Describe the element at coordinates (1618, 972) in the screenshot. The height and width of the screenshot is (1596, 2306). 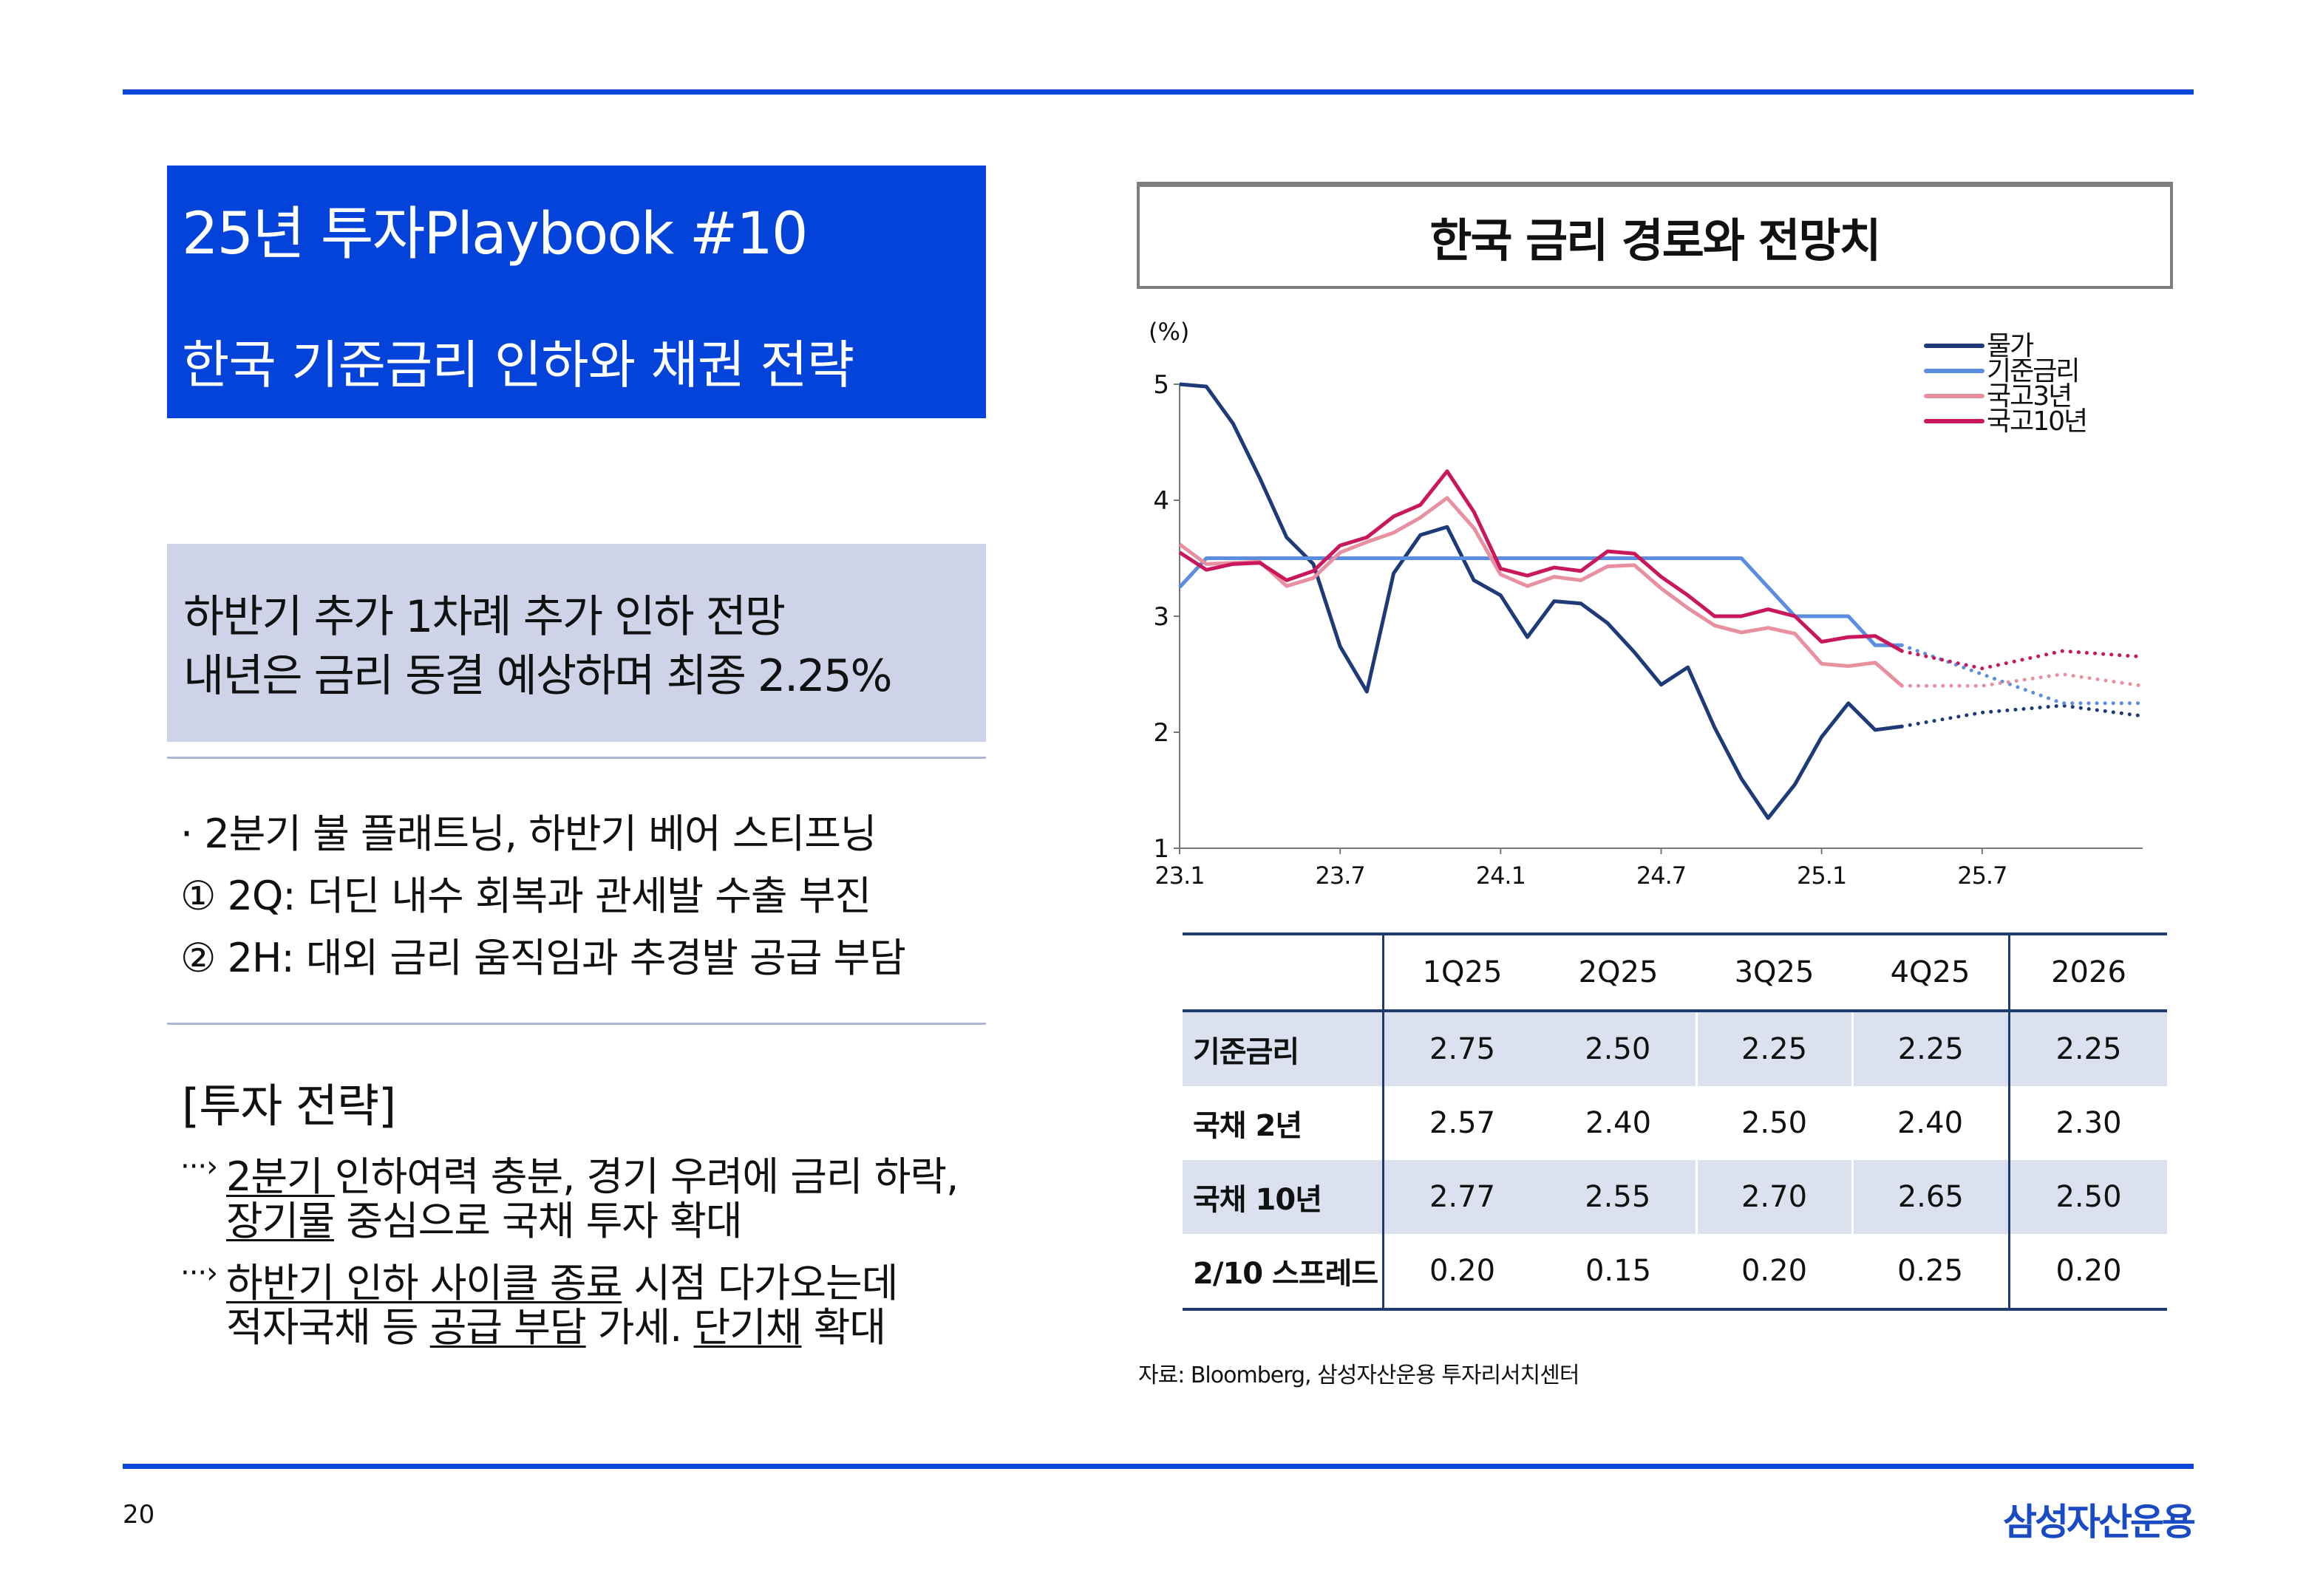
I see `column-header: 2Q25` at that location.